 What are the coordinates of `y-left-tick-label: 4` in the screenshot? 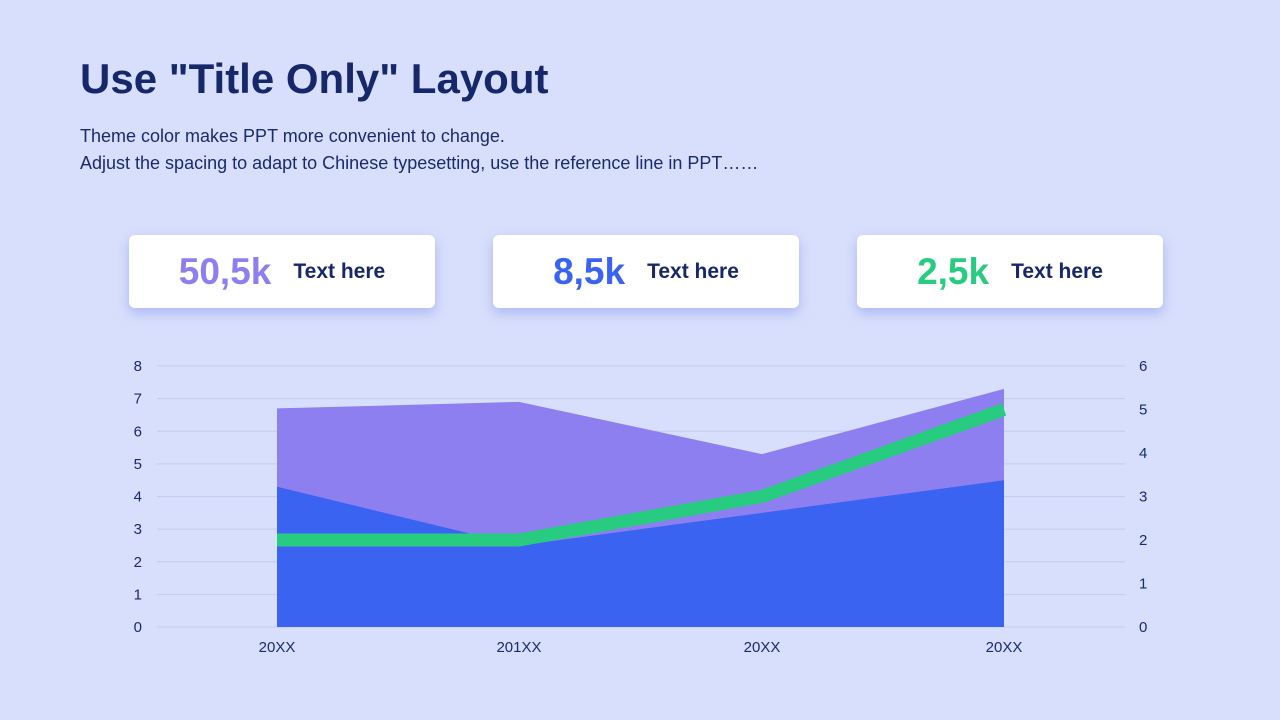 It's located at (138, 497).